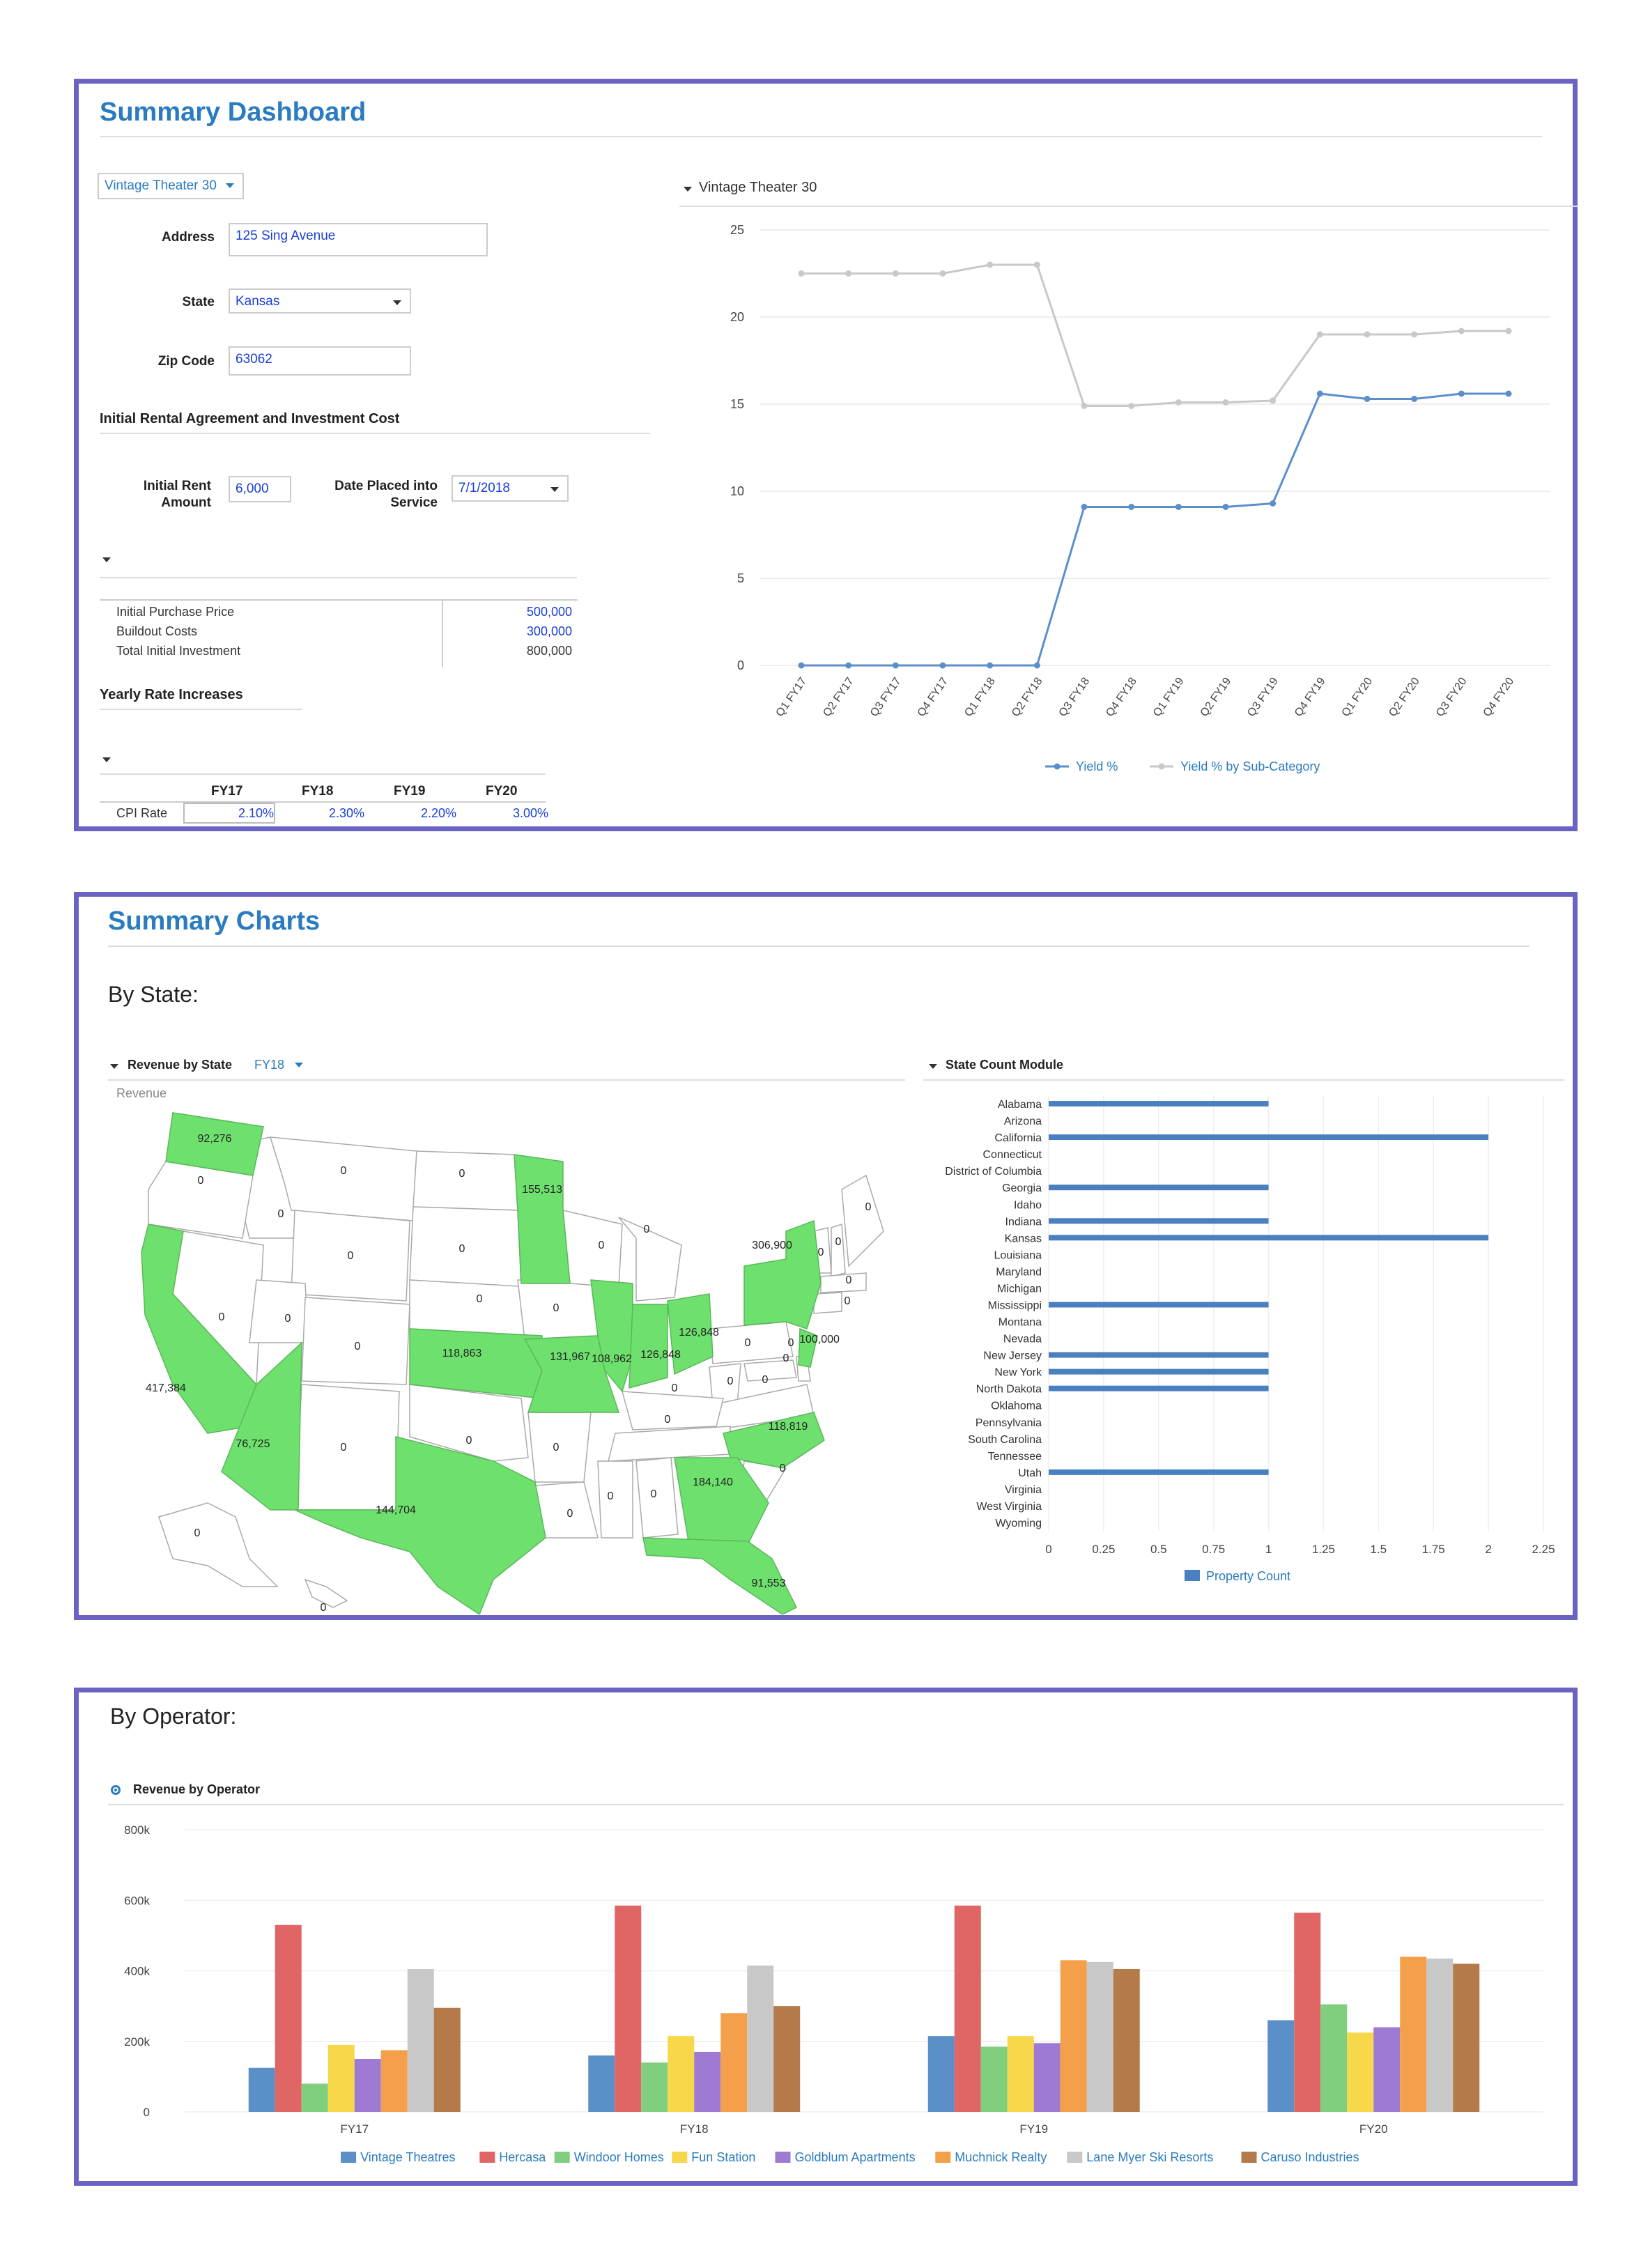 The image size is (1650, 2268). I want to click on rate-divider, so click(323, 774).